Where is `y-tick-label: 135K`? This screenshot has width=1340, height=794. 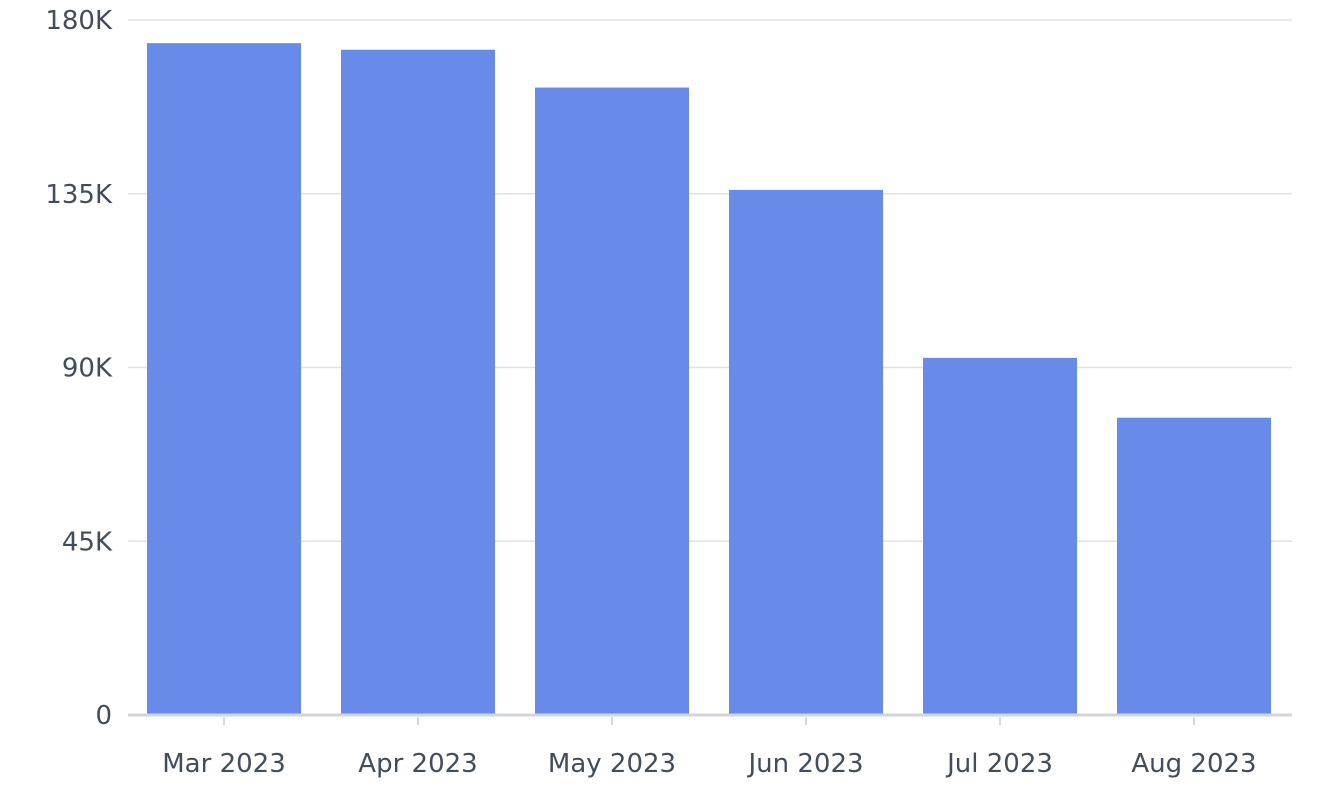
y-tick-label: 135K is located at coordinates (79, 195).